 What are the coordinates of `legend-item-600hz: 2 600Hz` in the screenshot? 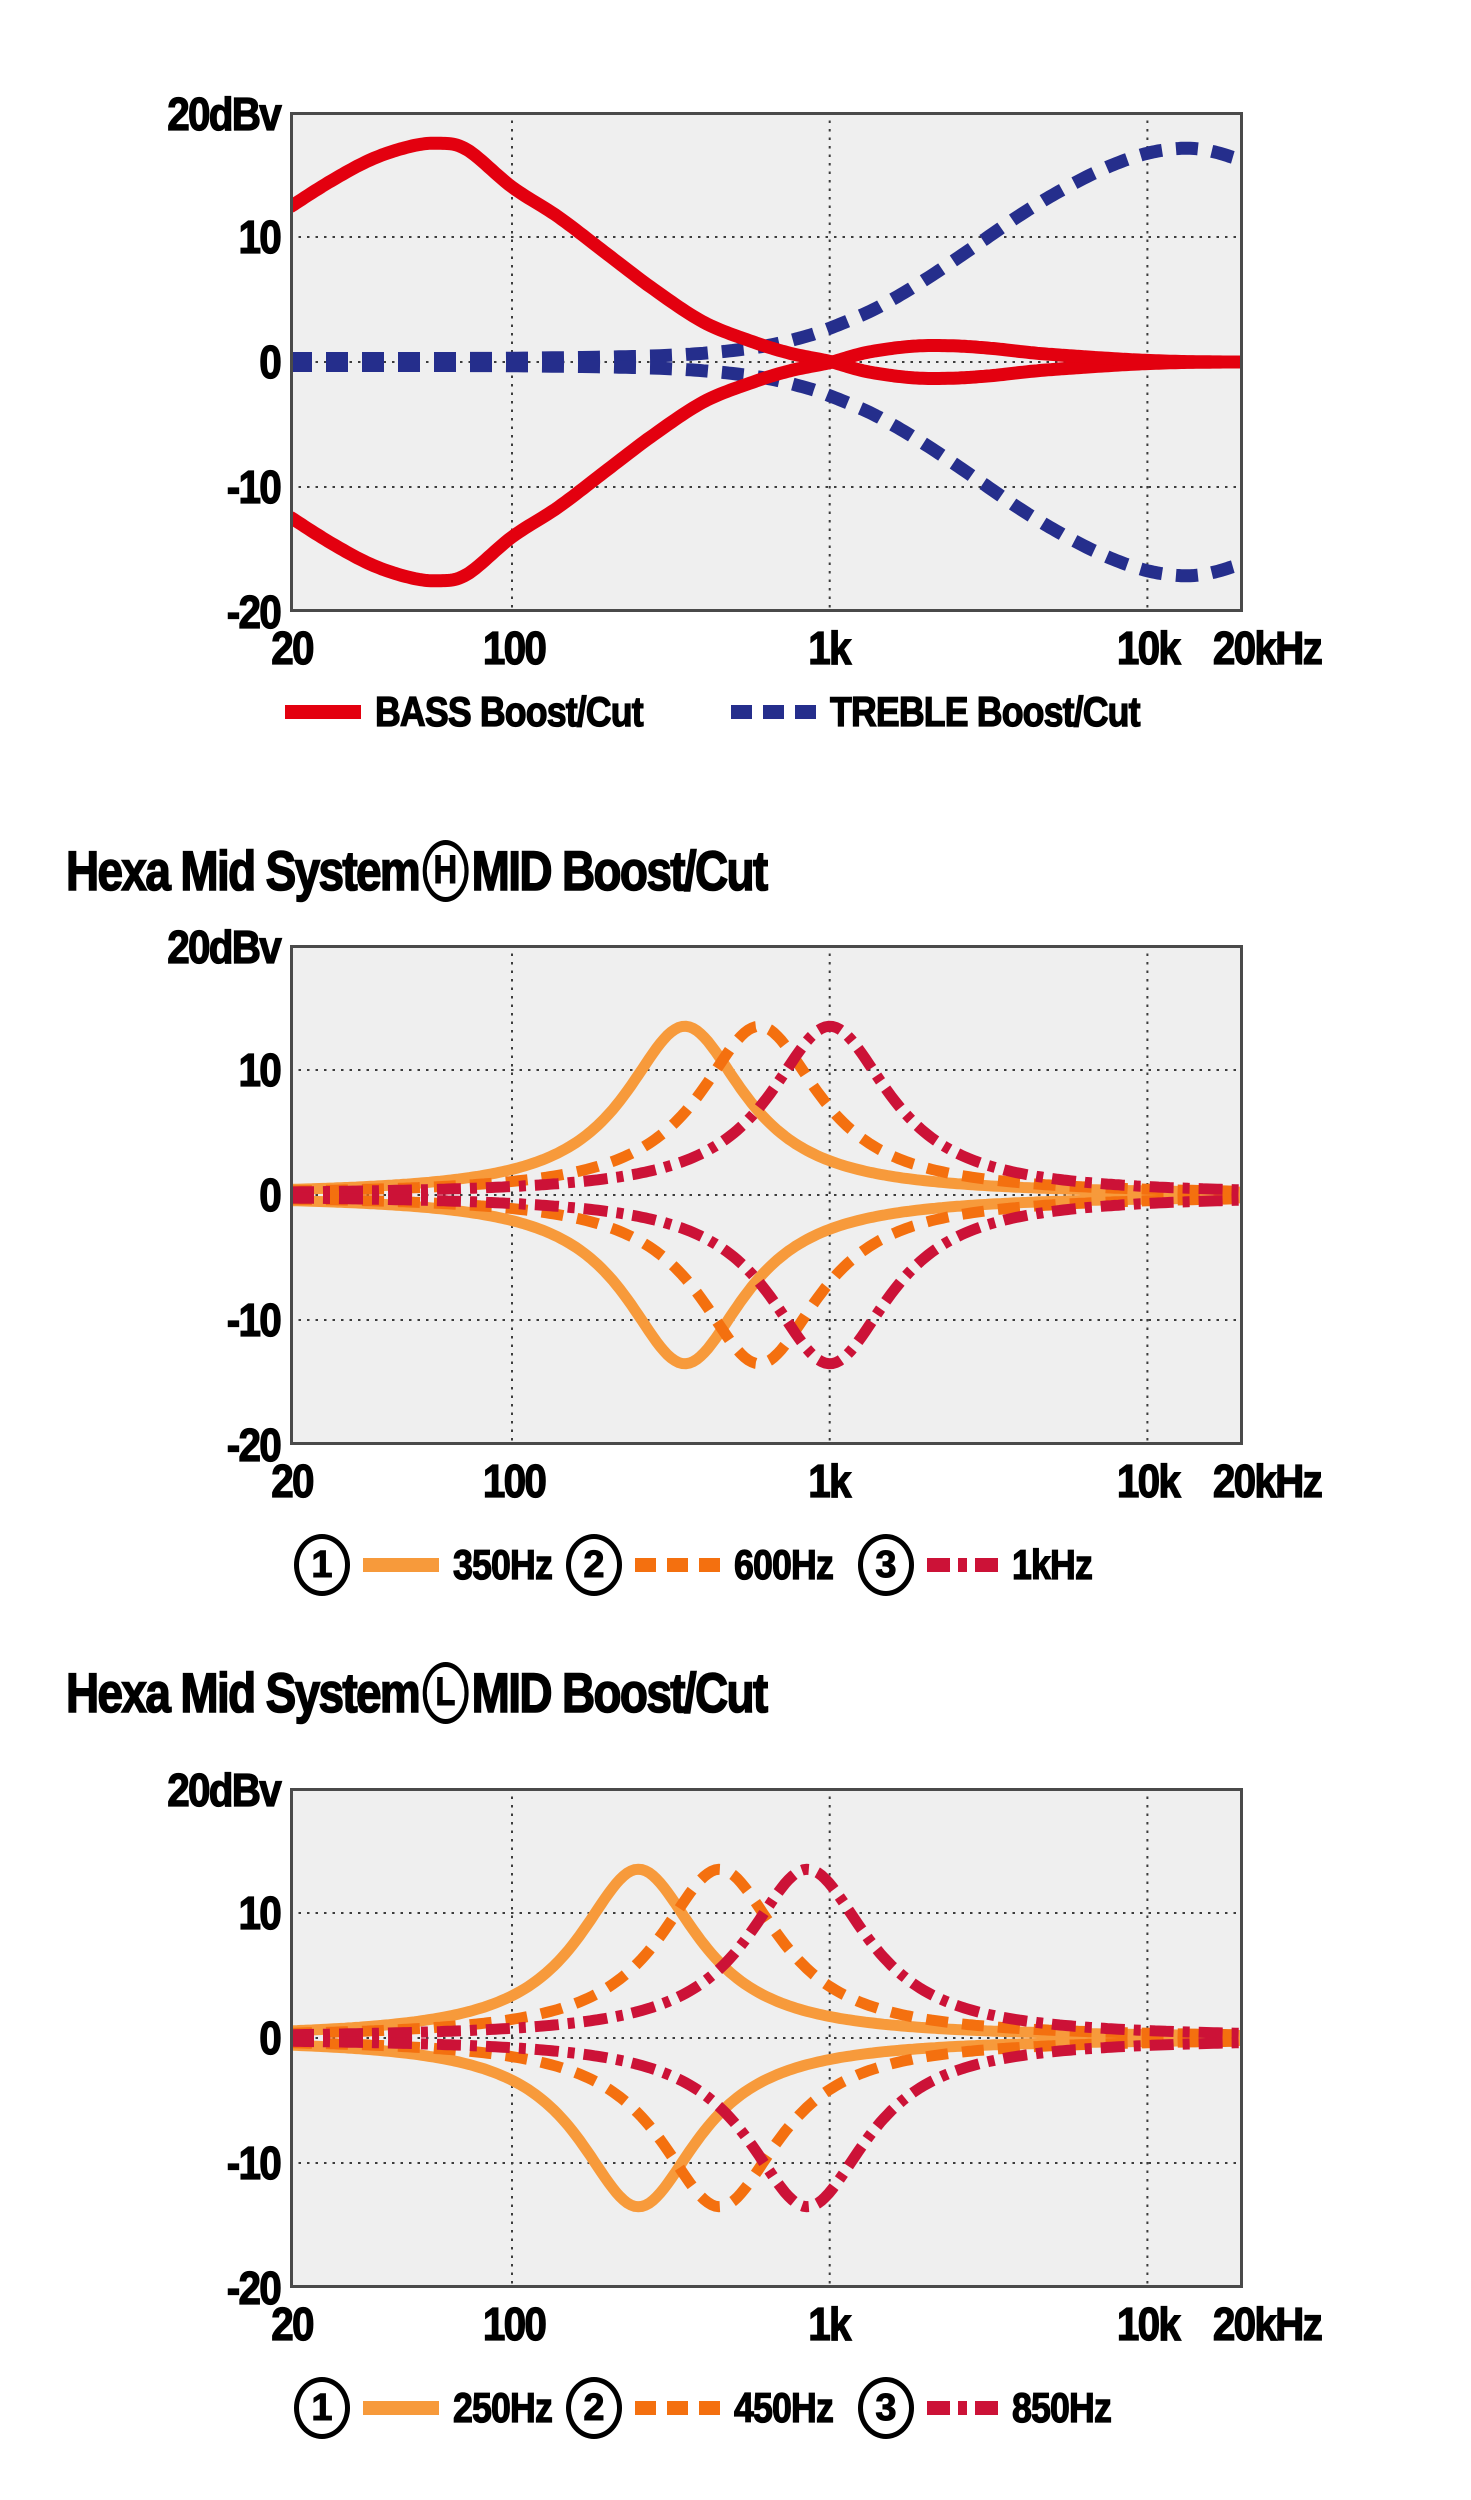 It's located at (708, 1565).